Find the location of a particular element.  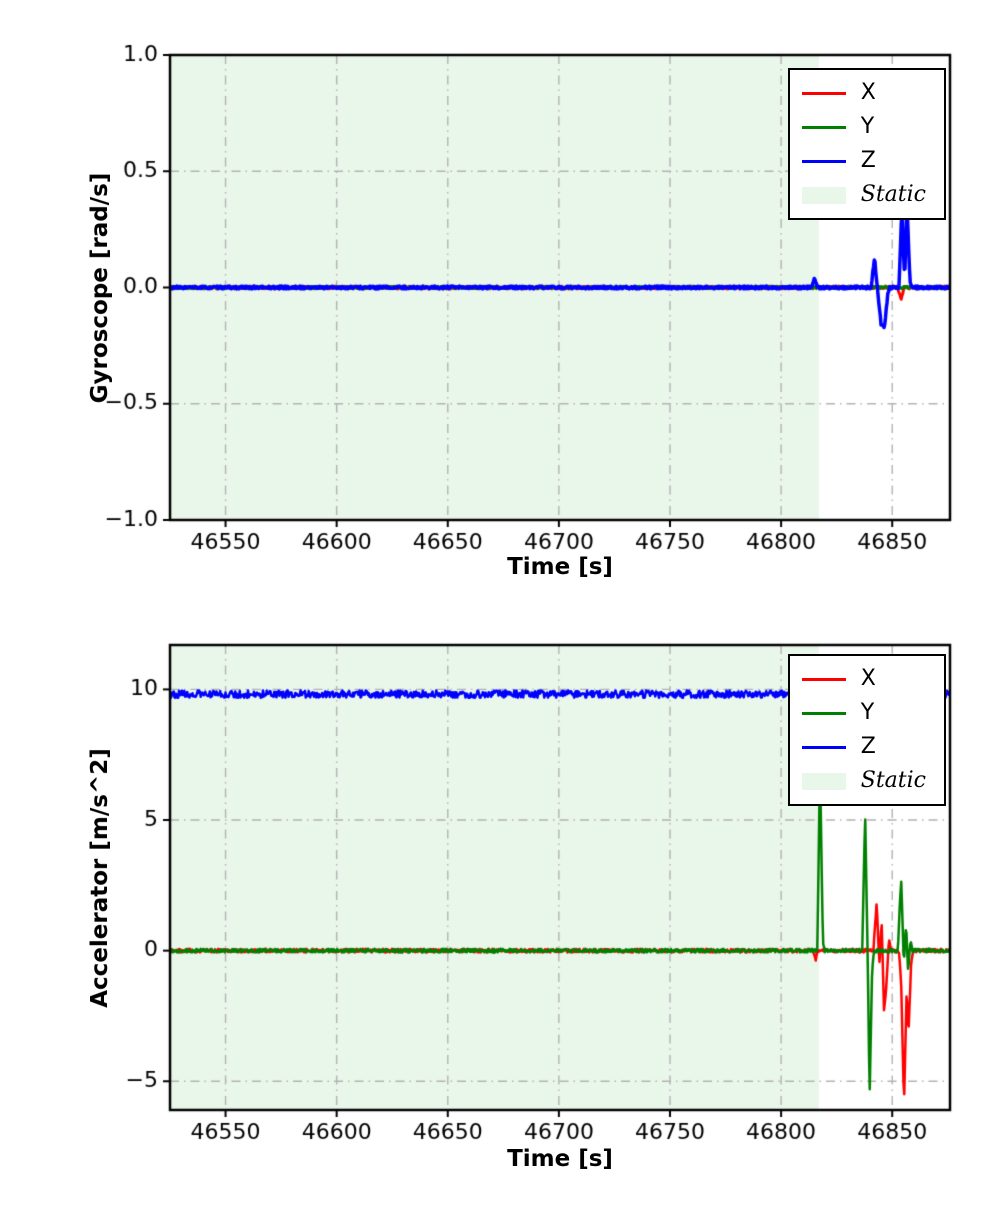

gyroscope-legend: X Y Z Static is located at coordinates (866, 144).